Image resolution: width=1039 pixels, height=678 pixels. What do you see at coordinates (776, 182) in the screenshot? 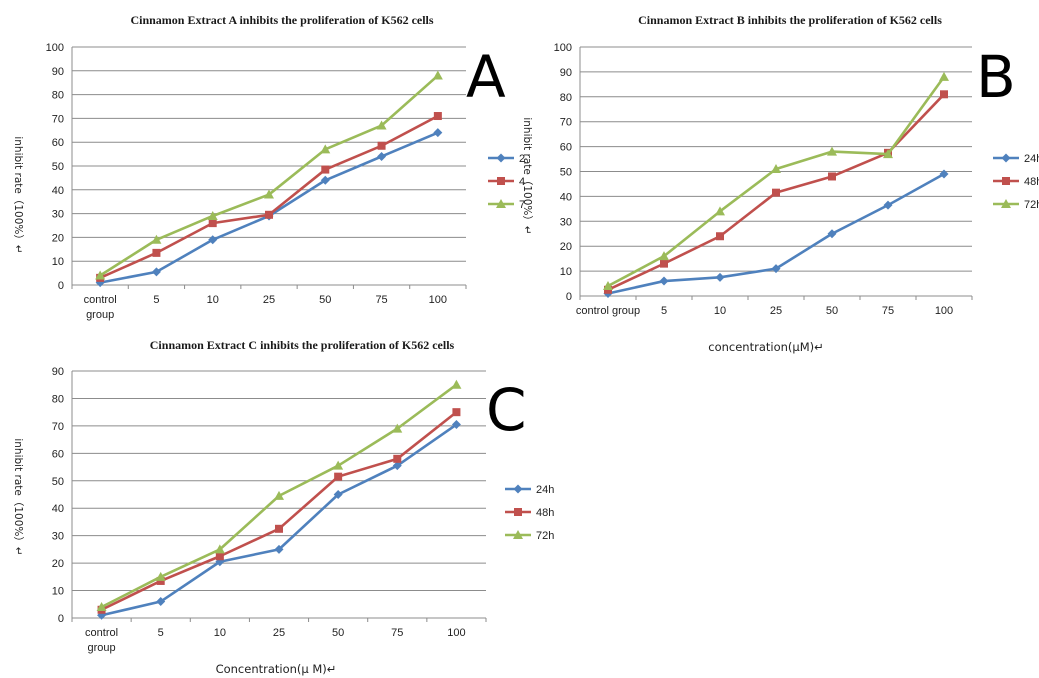
I see `chart-b-series-line-72h` at bounding box center [776, 182].